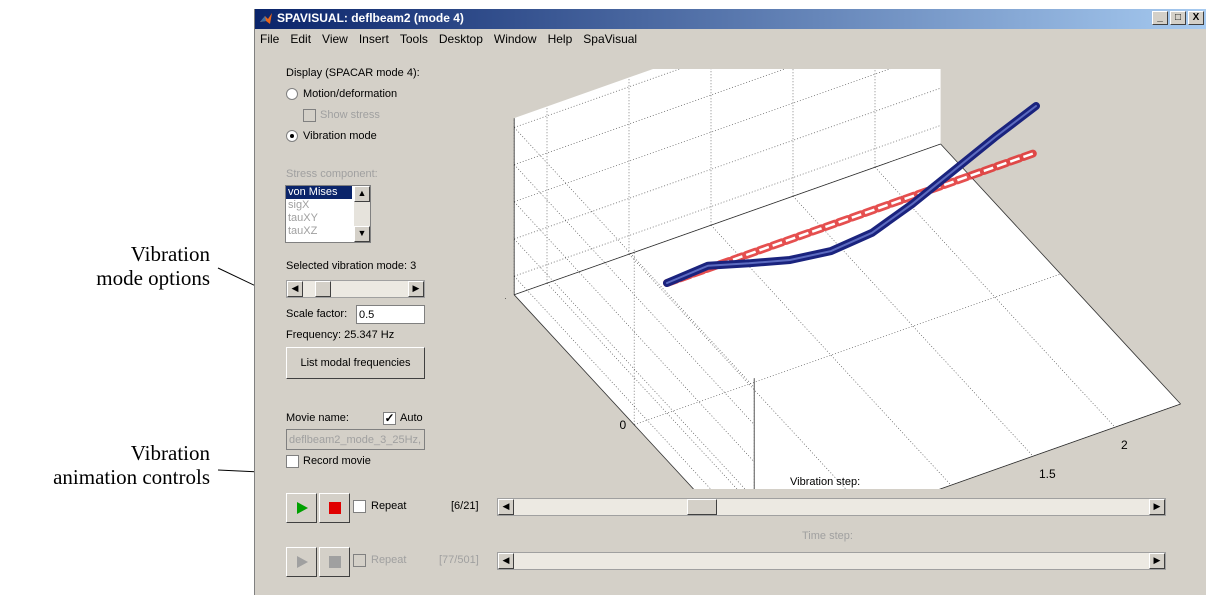 The image size is (1206, 595). I want to click on stress-heading: Stress component:, so click(332, 174).